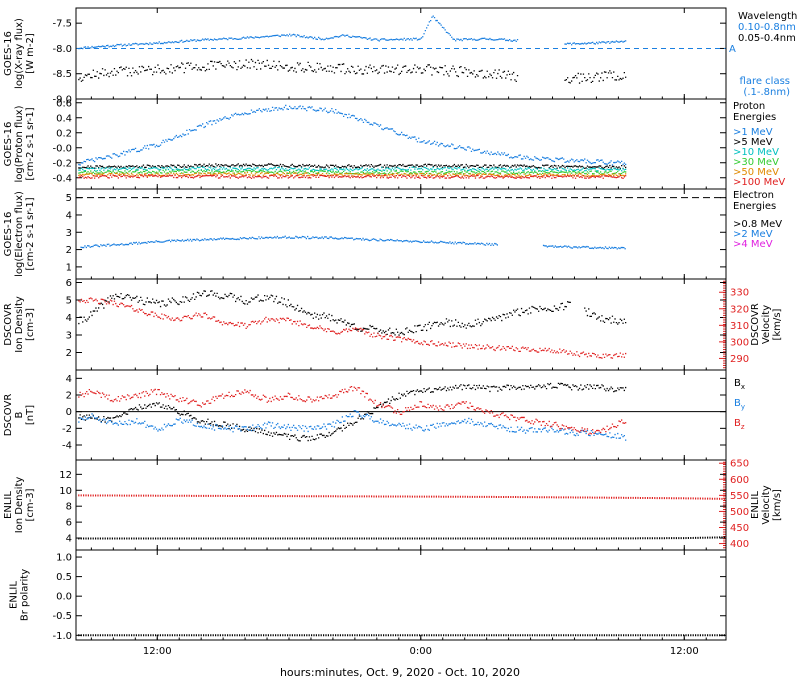  I want to click on y-axis-label: ENLILBr polarity, so click(20, 595).